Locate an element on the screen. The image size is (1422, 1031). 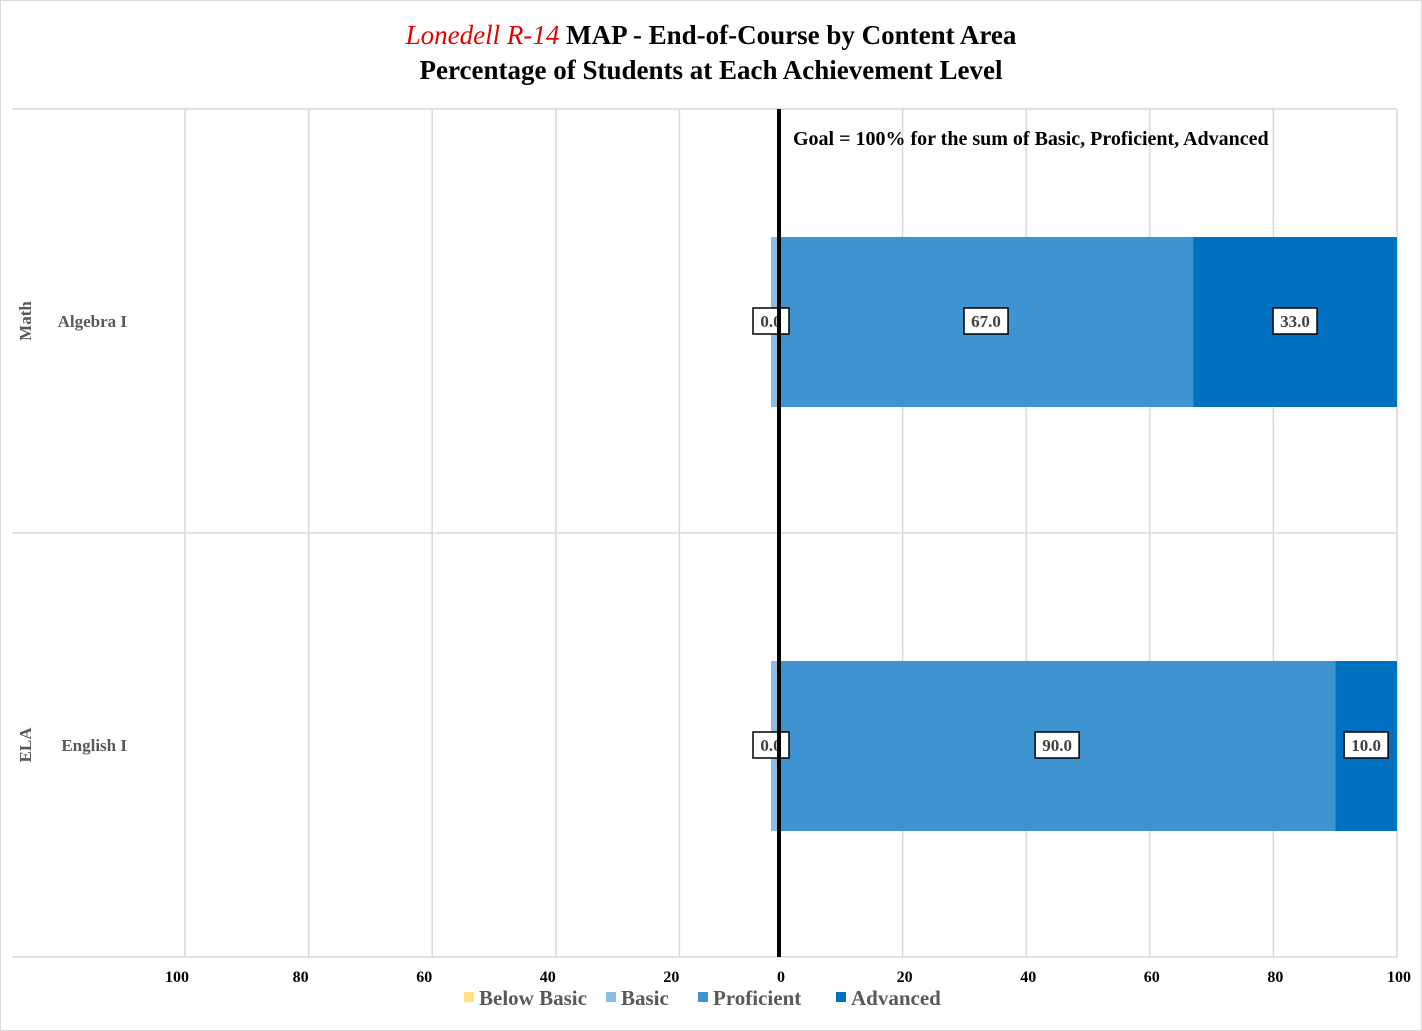
title-line-1-rest: MAP - End-of-Course by Content Area is located at coordinates (788, 35).